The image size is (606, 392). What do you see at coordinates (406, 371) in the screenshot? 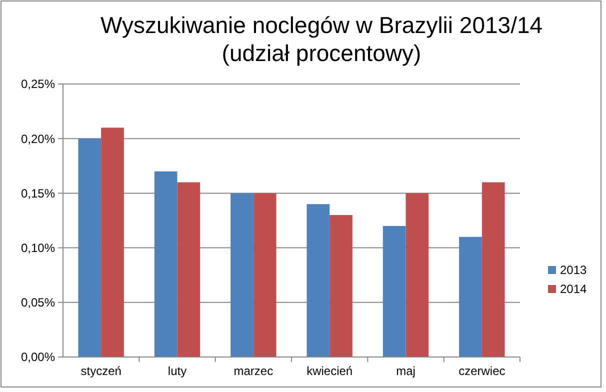
I see `x-tick-label: maj` at bounding box center [406, 371].